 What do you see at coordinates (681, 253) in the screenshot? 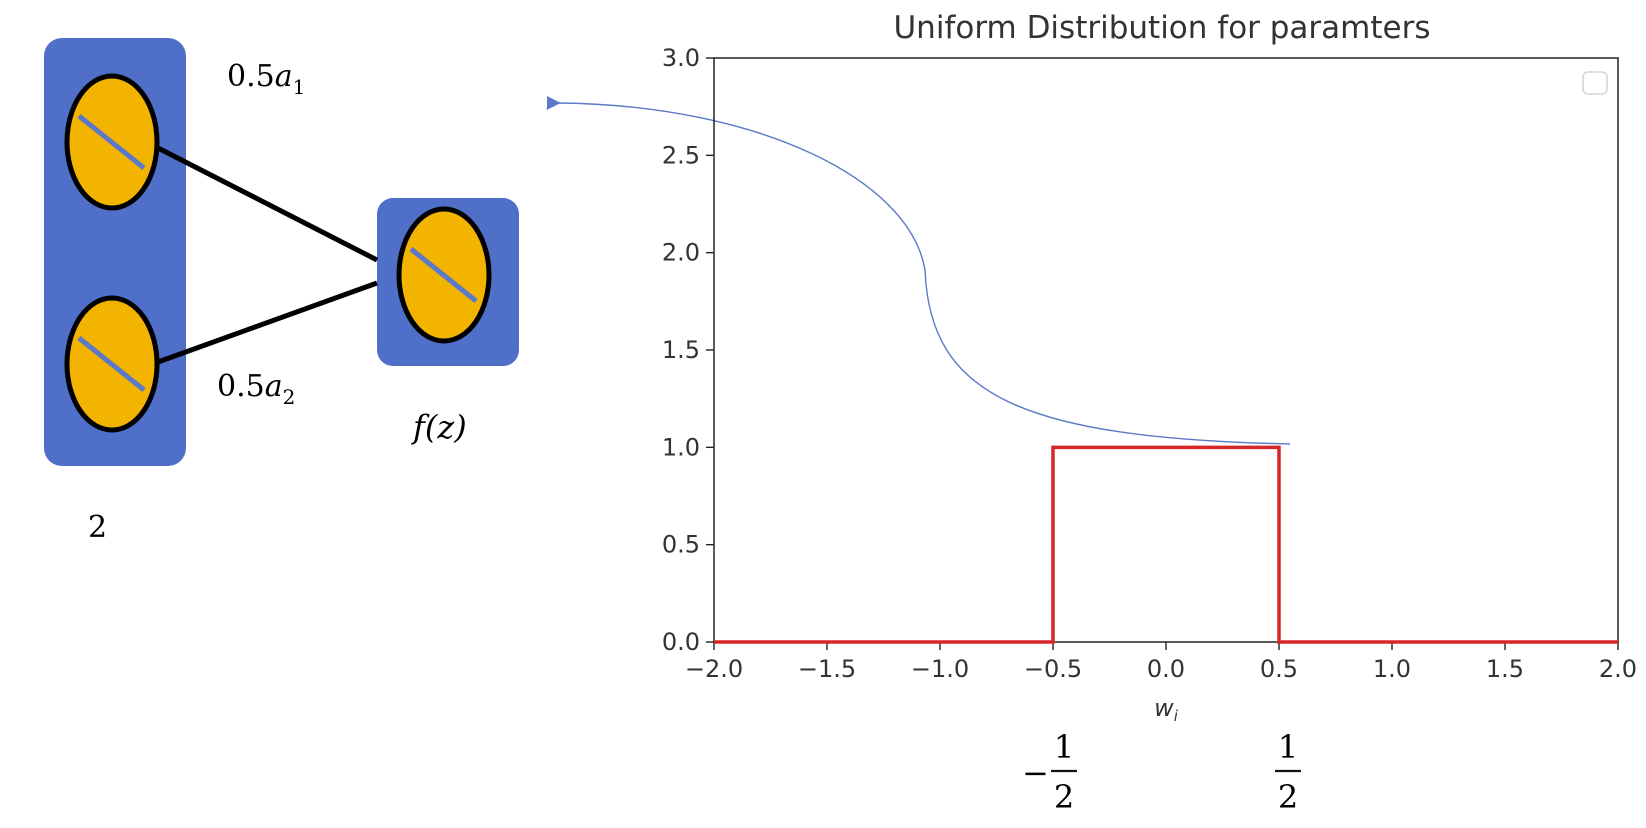
I see `y-tick-label: 2.0` at bounding box center [681, 253].